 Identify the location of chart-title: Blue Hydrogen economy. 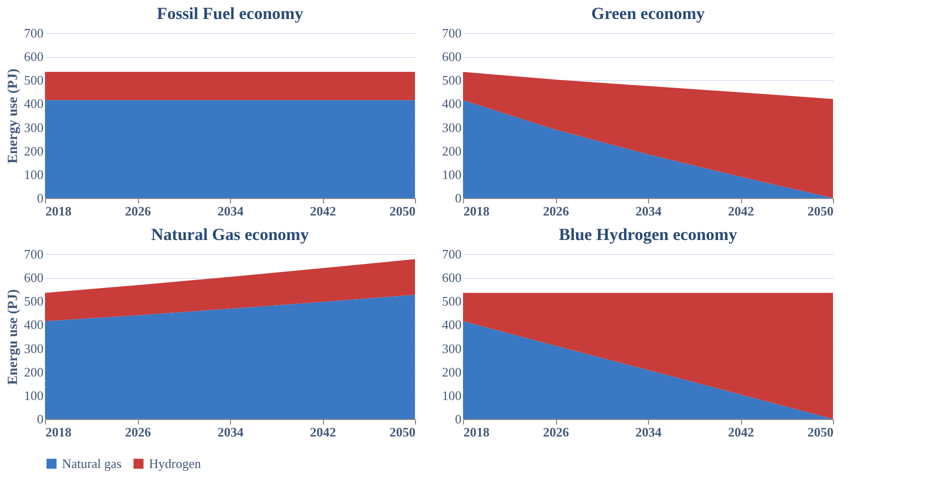
(648, 234).